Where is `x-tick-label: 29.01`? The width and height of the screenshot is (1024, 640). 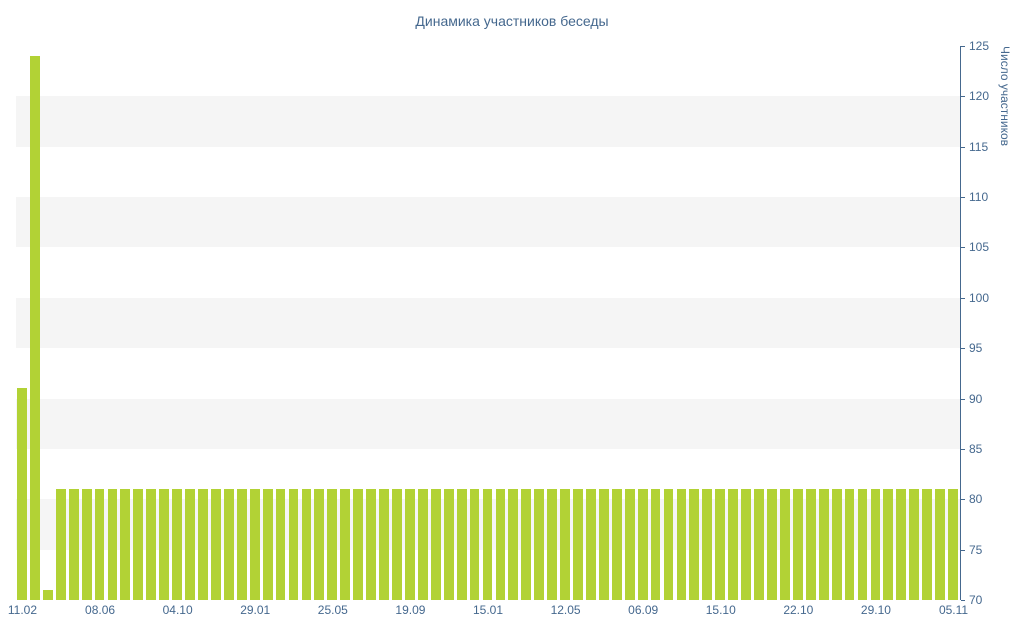
x-tick-label: 29.01 is located at coordinates (255, 610).